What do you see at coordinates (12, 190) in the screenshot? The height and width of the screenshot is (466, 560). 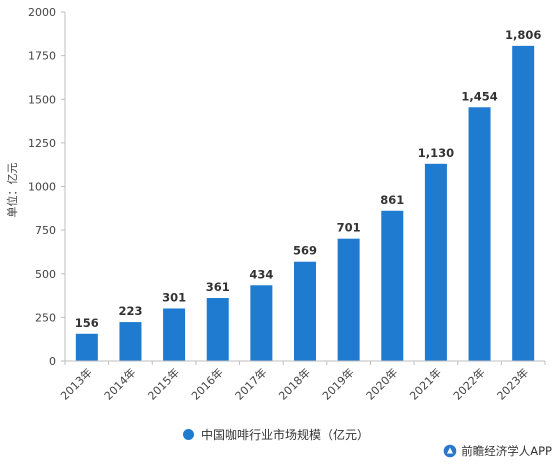 I see `y-axis-label: 单位：亿元` at bounding box center [12, 190].